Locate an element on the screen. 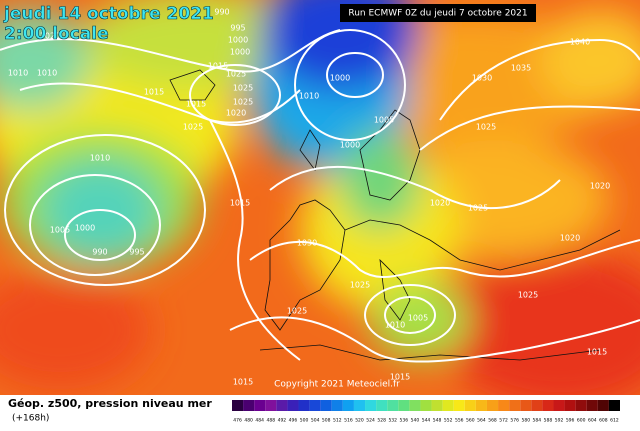 The image size is (640, 431). time: 2:00 locale is located at coordinates (56, 34).